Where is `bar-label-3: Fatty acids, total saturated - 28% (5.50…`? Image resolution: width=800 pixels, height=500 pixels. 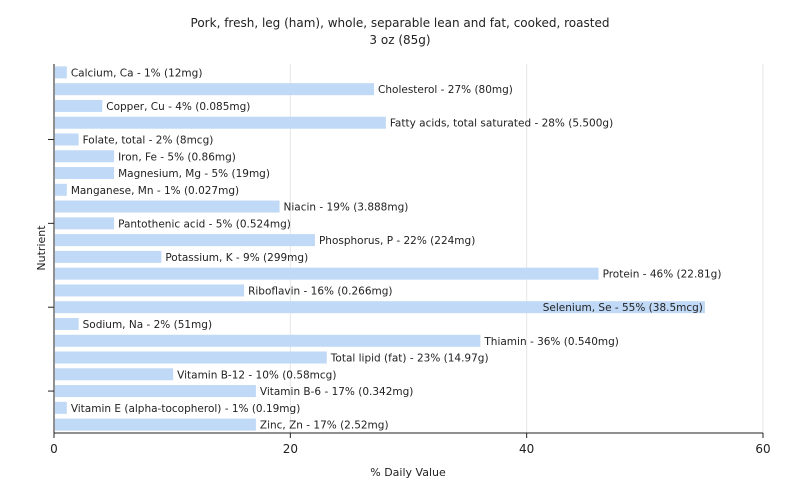 bar-label-3: Fatty acids, total saturated - 28% (5.50… is located at coordinates (501, 124).